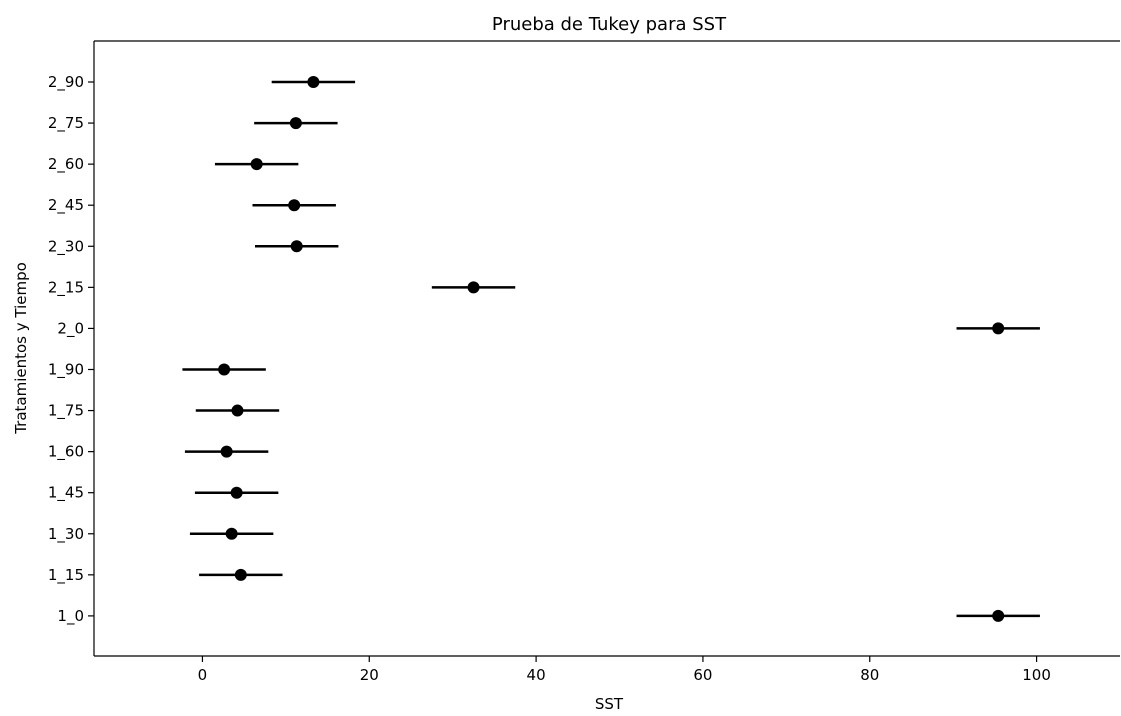 This screenshot has height=716, width=1121. Describe the element at coordinates (66, 575) in the screenshot. I see `y-tick-label: 1_15` at that location.